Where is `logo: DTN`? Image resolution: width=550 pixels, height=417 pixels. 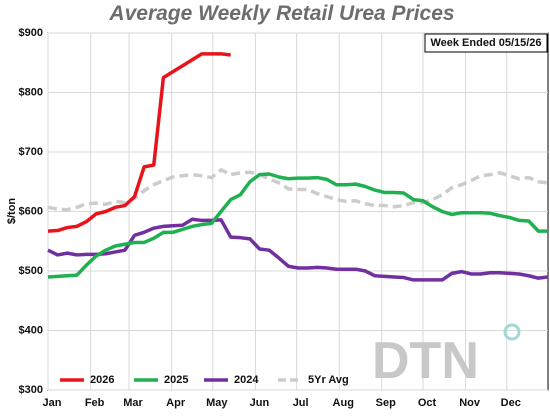
logo: DTN is located at coordinates (425, 361).